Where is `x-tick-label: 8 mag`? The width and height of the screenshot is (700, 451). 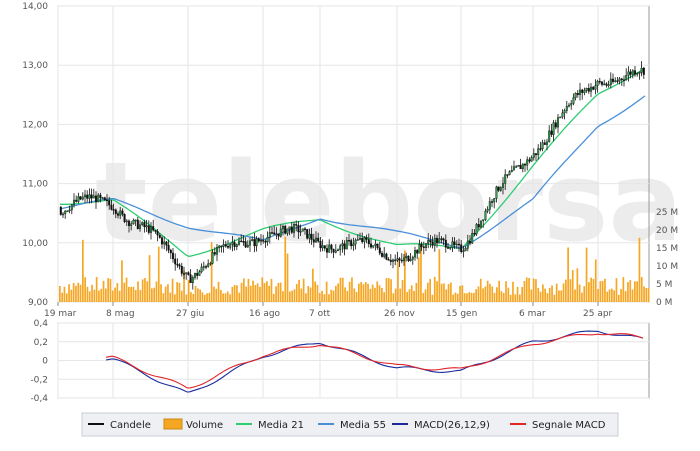
x-tick-label: 8 mag is located at coordinates (120, 314).